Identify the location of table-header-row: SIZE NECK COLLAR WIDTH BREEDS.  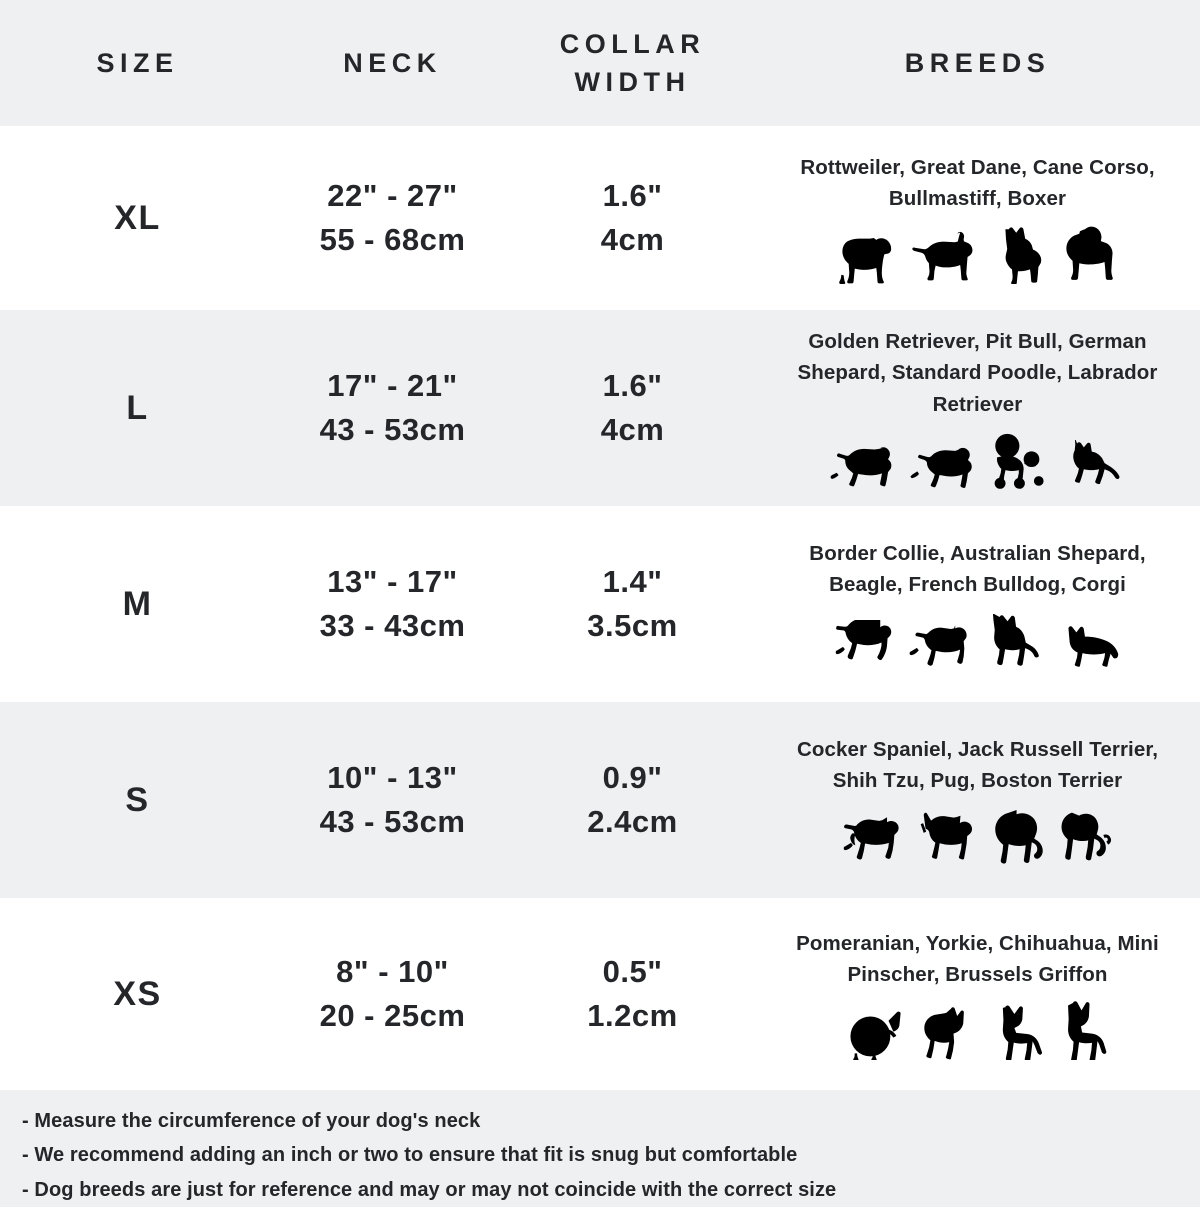
(600, 63).